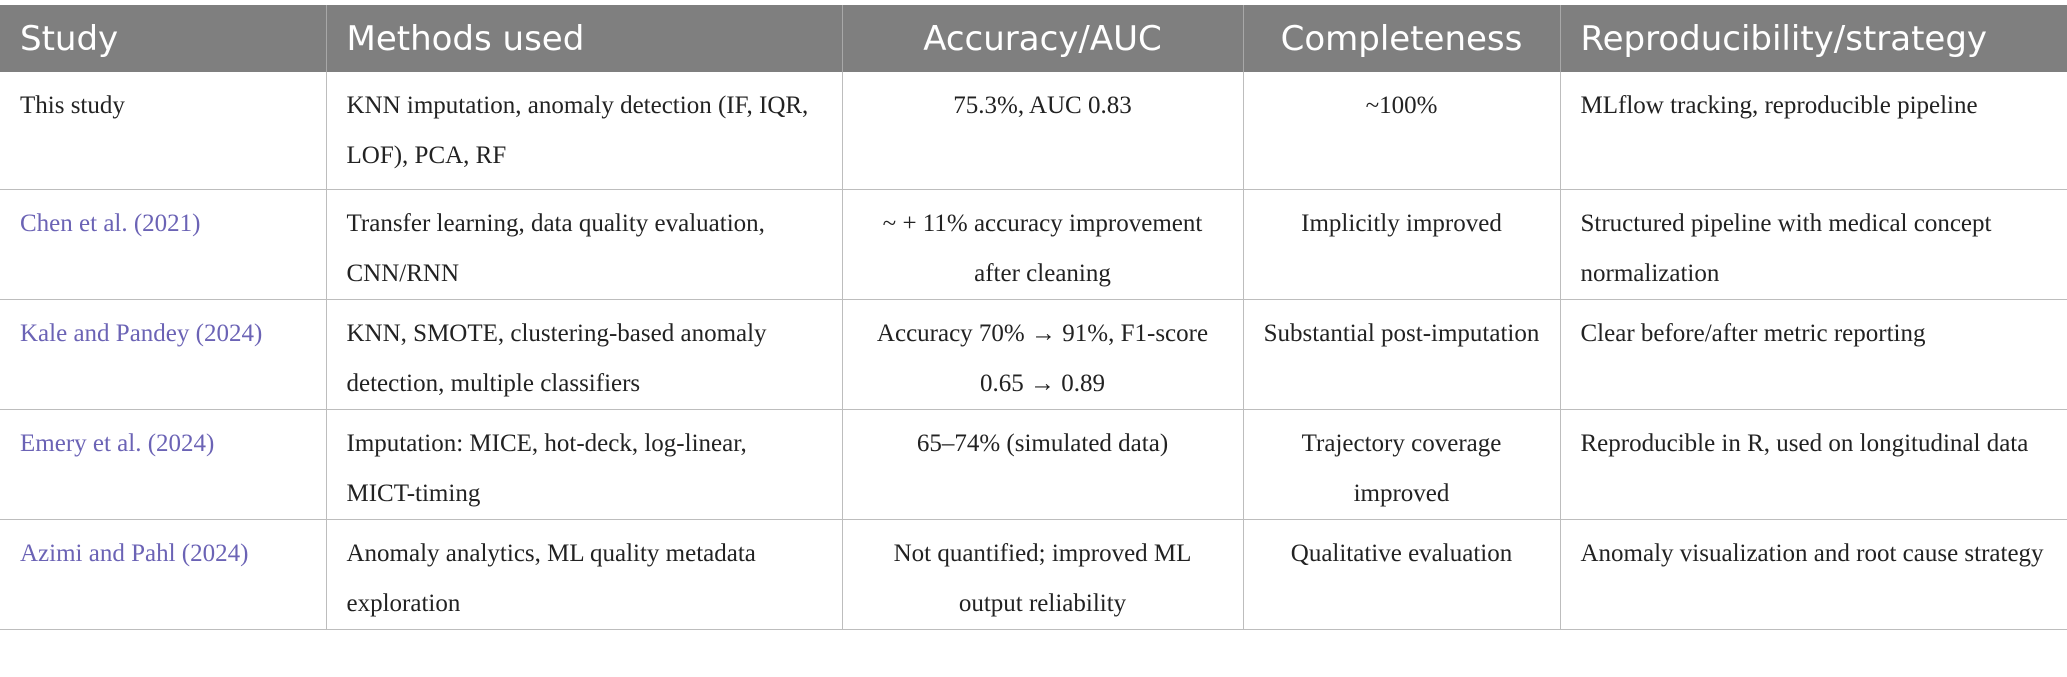 This screenshot has width=2067, height=677. I want to click on study-citation-link: Kale and Pandey (2024), so click(163, 354).